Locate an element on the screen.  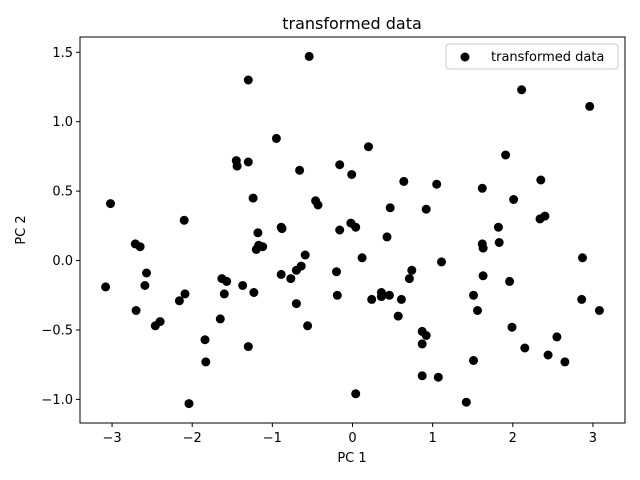
x-tick-label: −3 is located at coordinates (111, 438).